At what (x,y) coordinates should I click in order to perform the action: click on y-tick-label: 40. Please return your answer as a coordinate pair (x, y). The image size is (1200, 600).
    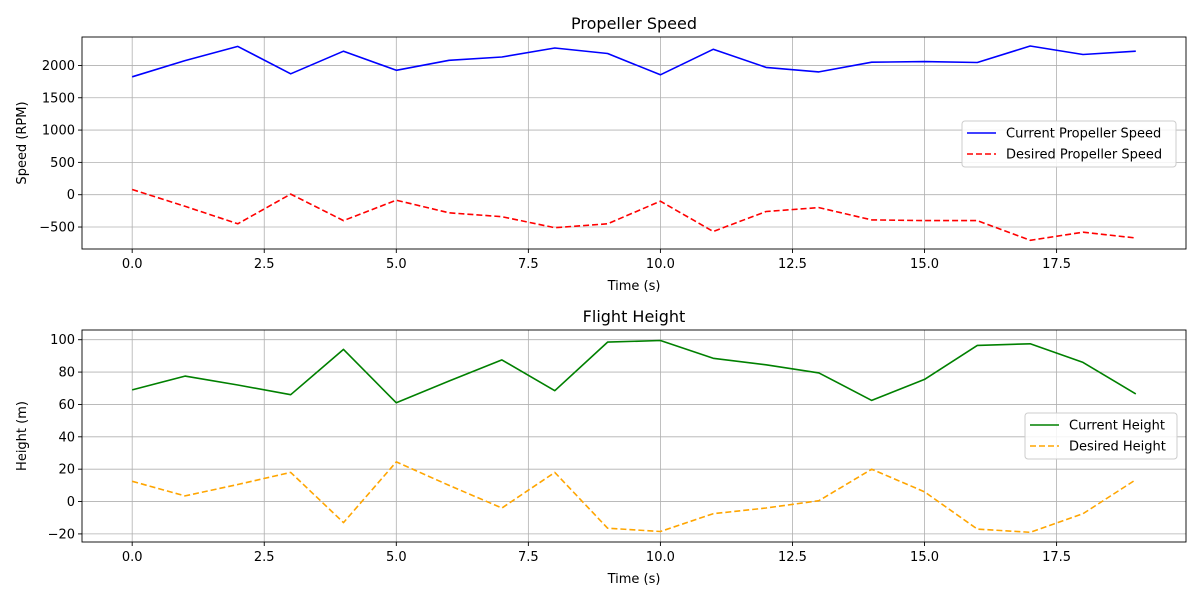
    Looking at the image, I should click on (66, 437).